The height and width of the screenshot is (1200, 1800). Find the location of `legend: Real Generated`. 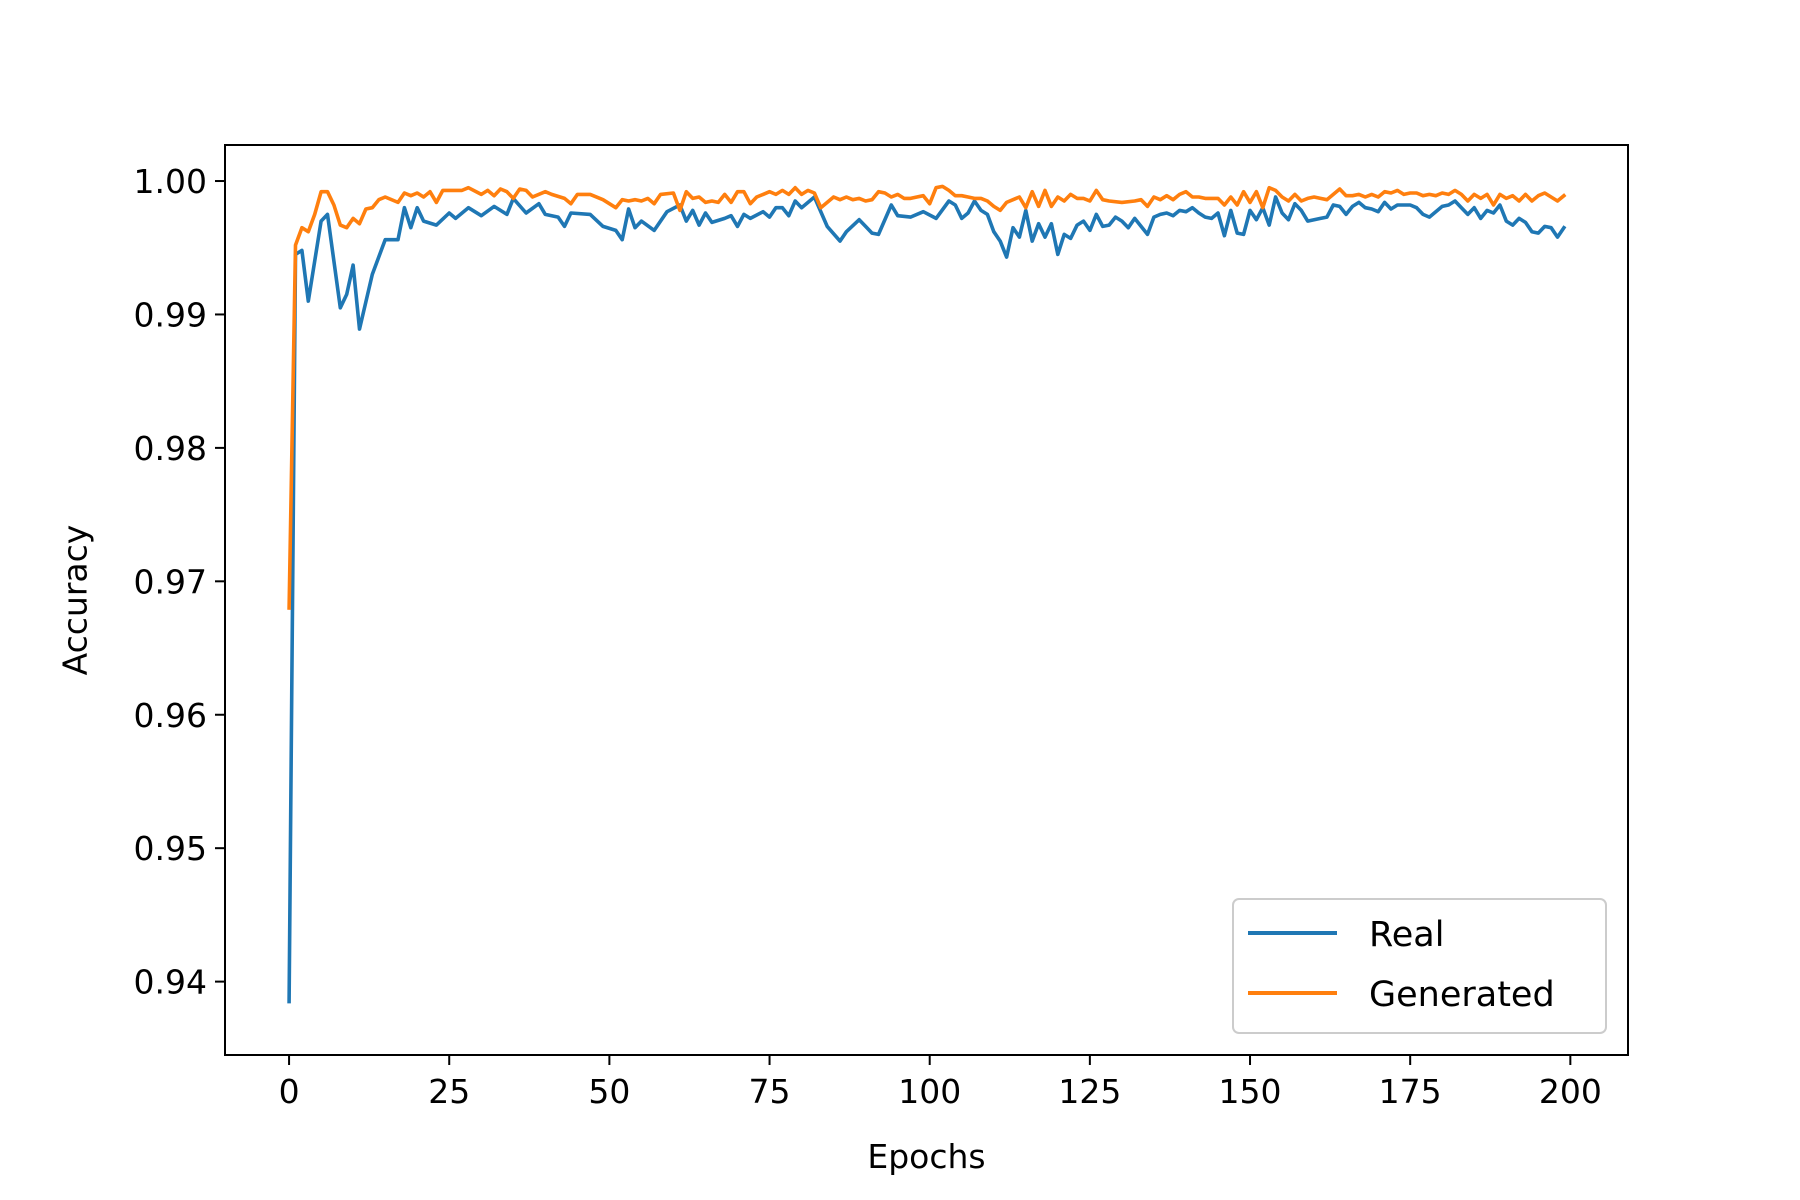

legend: Real Generated is located at coordinates (1419, 966).